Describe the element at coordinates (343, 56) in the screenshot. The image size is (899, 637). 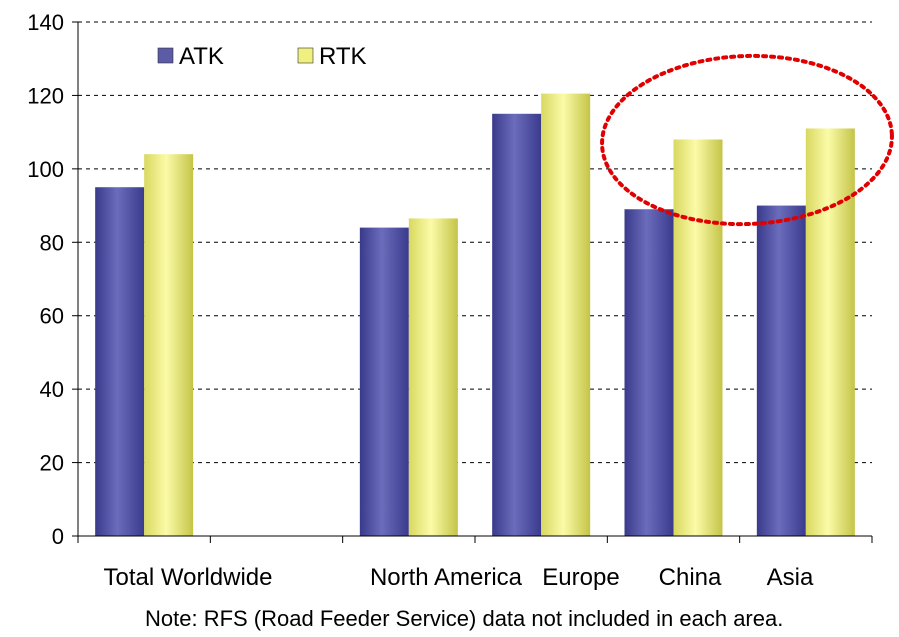
I see `legend-label-rtk: RTK` at that location.